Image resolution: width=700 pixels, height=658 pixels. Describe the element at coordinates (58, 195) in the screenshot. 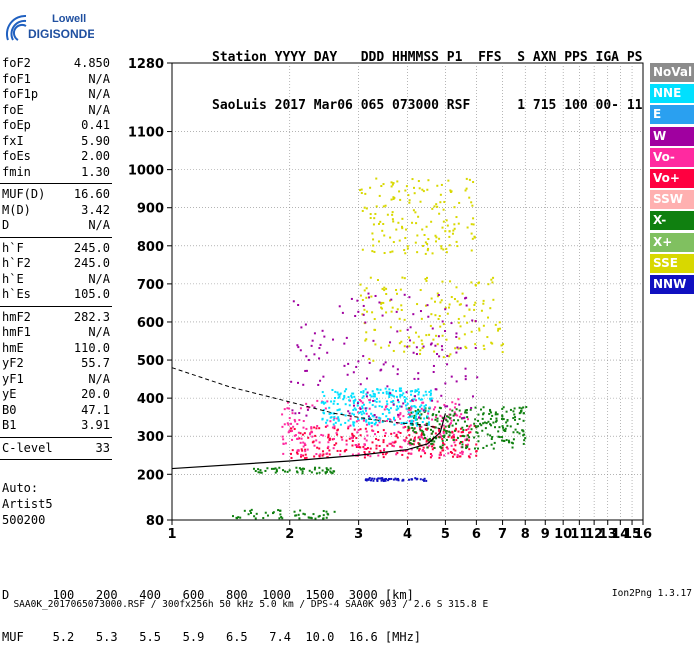

I see `param-row: MUF(D) 16.60` at that location.